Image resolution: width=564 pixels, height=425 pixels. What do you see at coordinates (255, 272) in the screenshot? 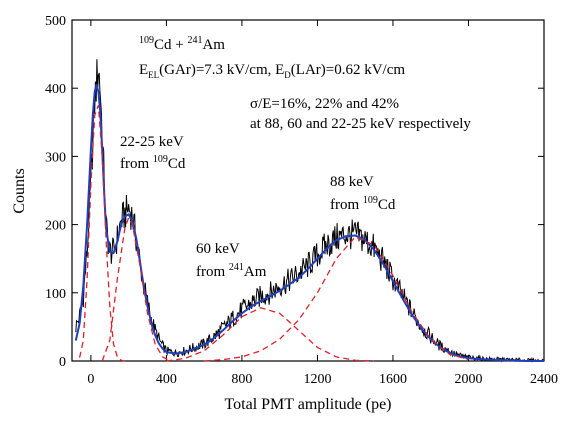
I see `peak2-element: Am` at bounding box center [255, 272].